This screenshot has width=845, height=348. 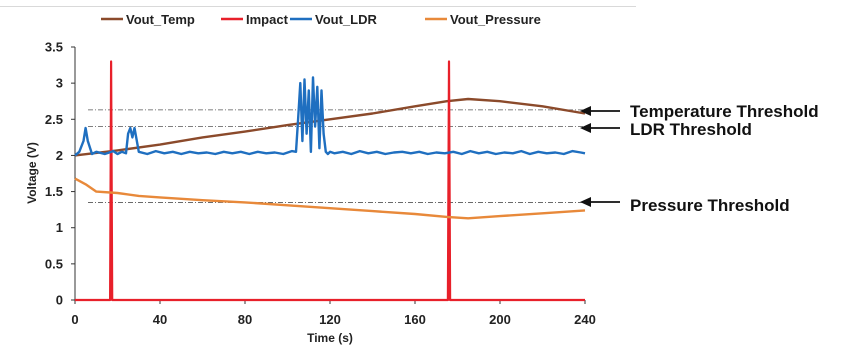 I want to click on x-tick-label: 80, so click(x=245, y=319).